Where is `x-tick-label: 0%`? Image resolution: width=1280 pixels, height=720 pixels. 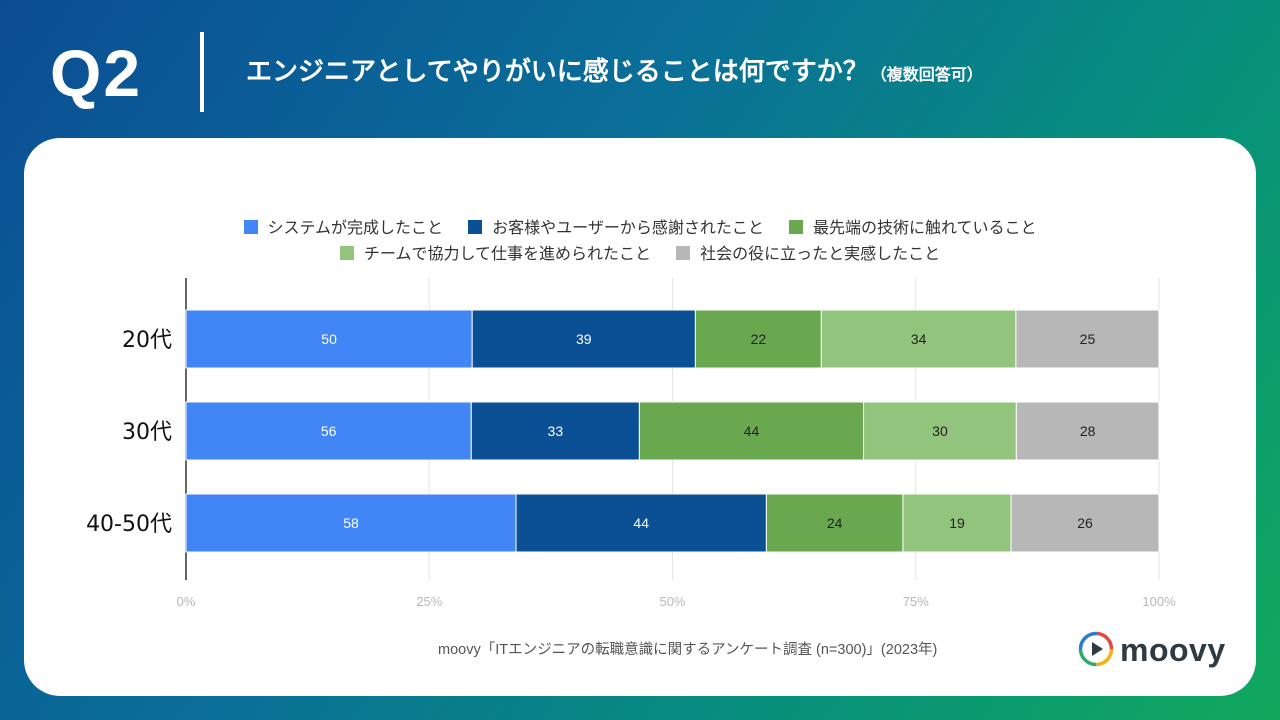
x-tick-label: 0% is located at coordinates (186, 601).